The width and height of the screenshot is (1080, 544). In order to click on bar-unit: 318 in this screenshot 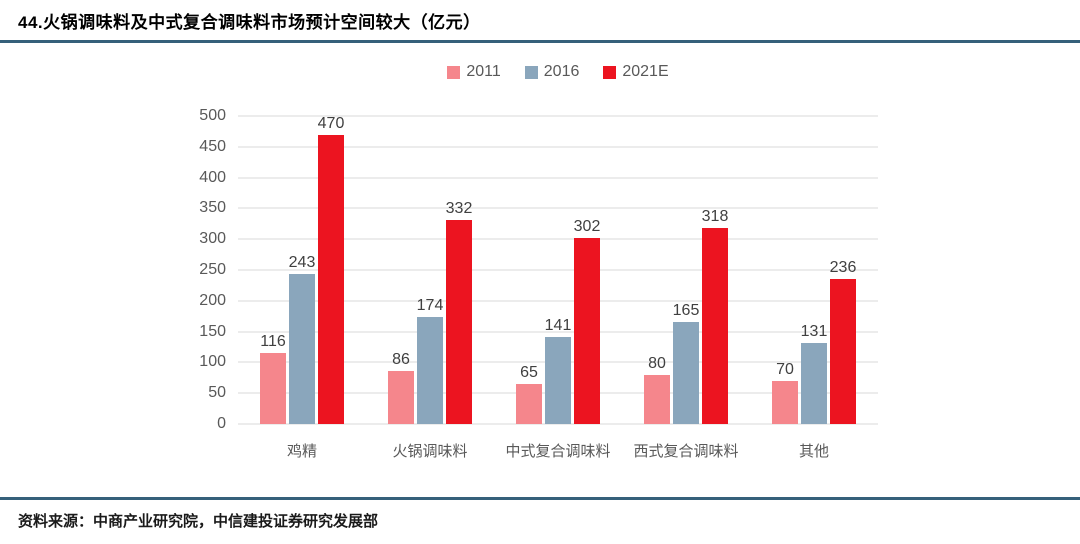, I will do `click(715, 270)`.